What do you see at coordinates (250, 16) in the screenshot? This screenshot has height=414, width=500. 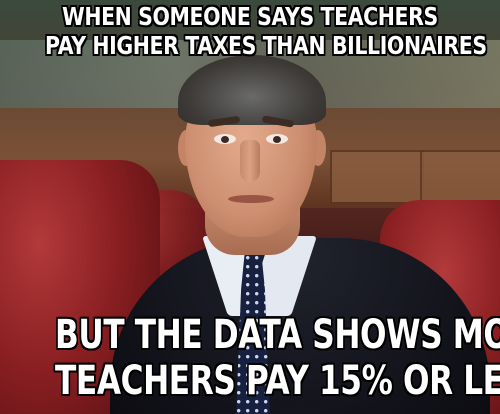 I see `top-caption-line-1: WHEN SOMEONE SAYS TEACHERS` at bounding box center [250, 16].